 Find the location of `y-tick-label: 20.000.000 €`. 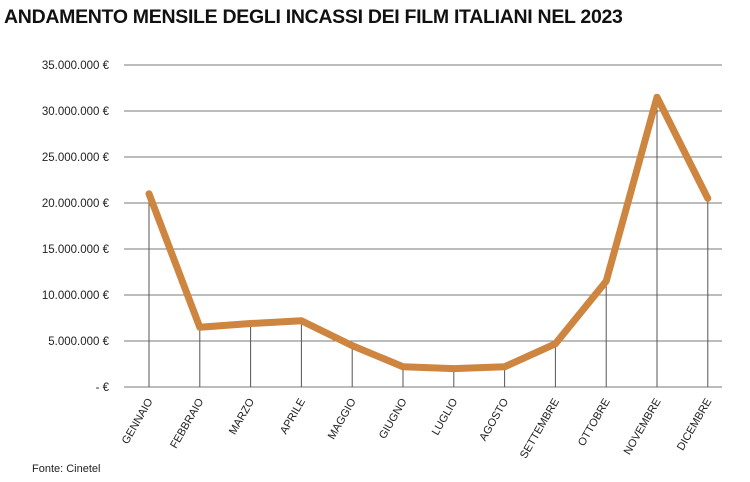

y-tick-label: 20.000.000 € is located at coordinates (76, 204).